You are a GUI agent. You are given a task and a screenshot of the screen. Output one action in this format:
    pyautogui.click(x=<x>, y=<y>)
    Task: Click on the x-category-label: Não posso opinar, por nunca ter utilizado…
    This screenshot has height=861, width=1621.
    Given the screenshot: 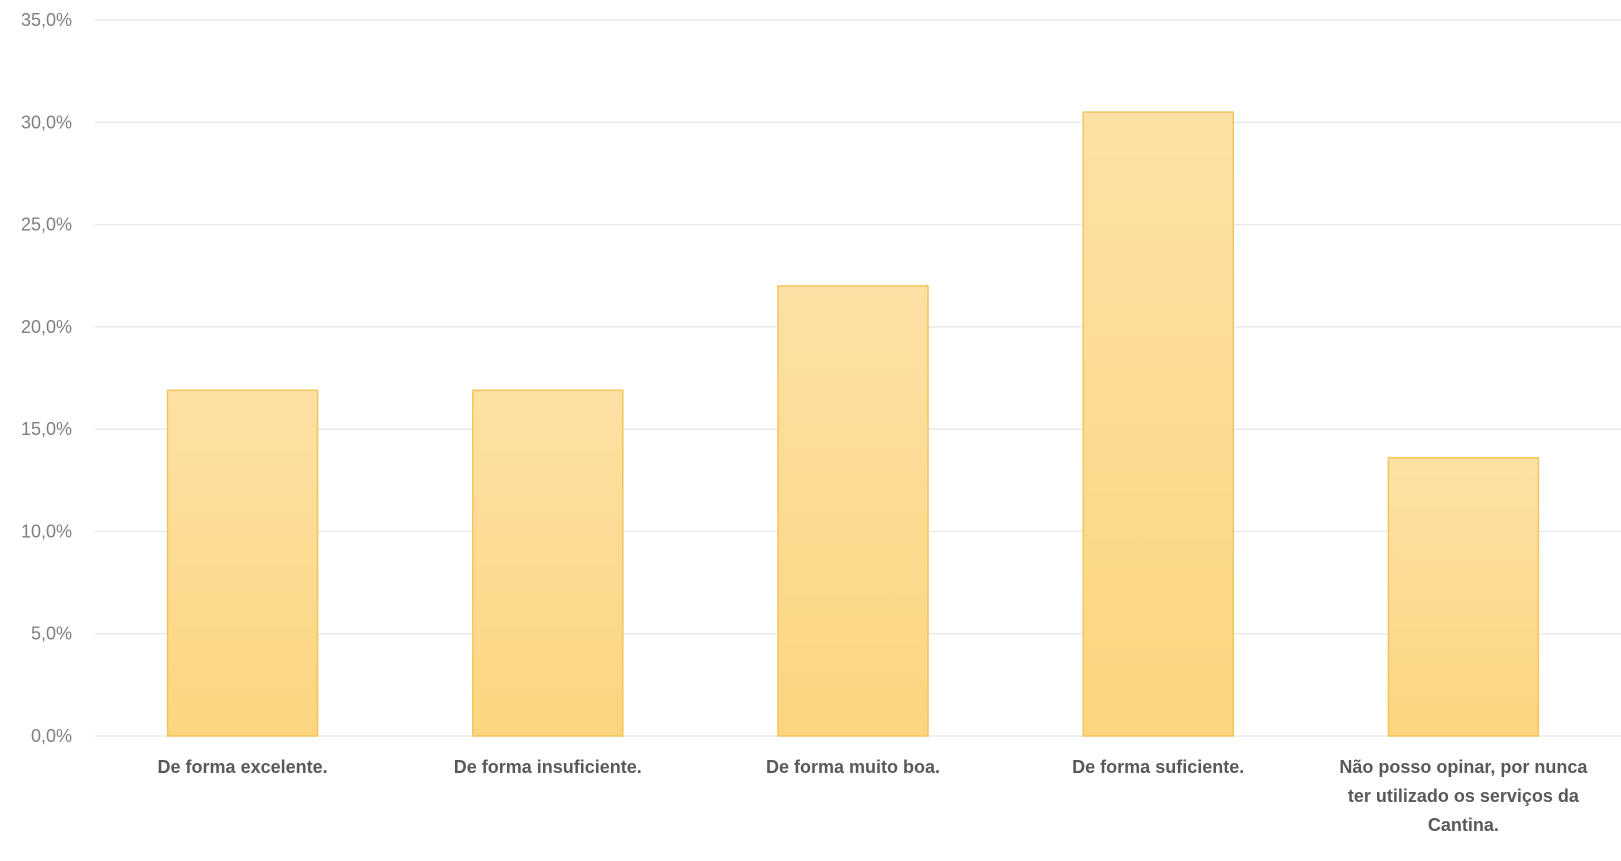 What is the action you would take?
    pyautogui.click(x=1463, y=796)
    